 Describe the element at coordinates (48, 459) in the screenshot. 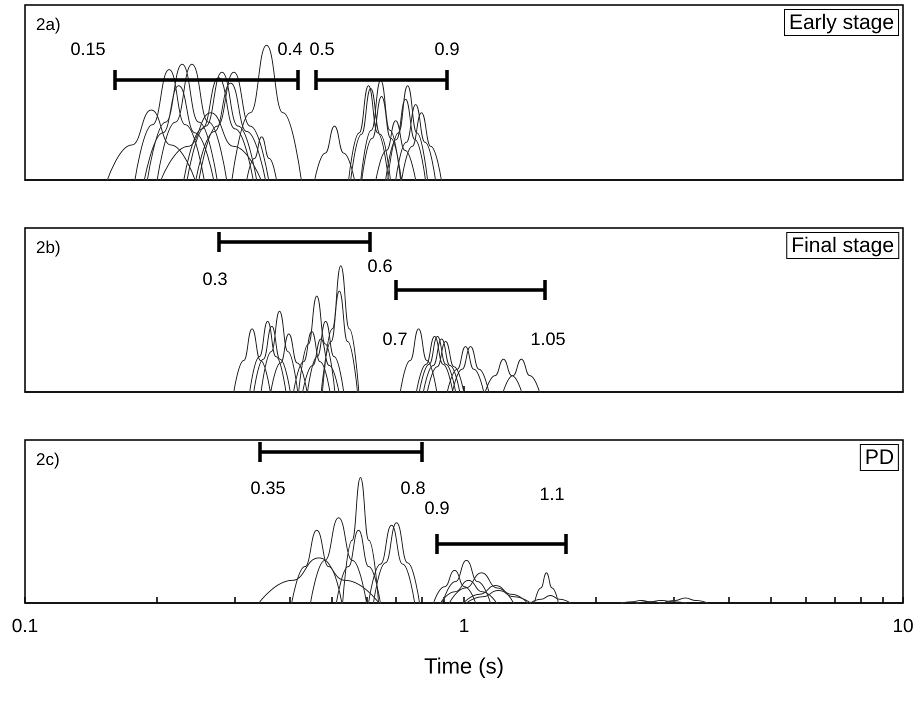

I see `chart-title: 2c)` at that location.